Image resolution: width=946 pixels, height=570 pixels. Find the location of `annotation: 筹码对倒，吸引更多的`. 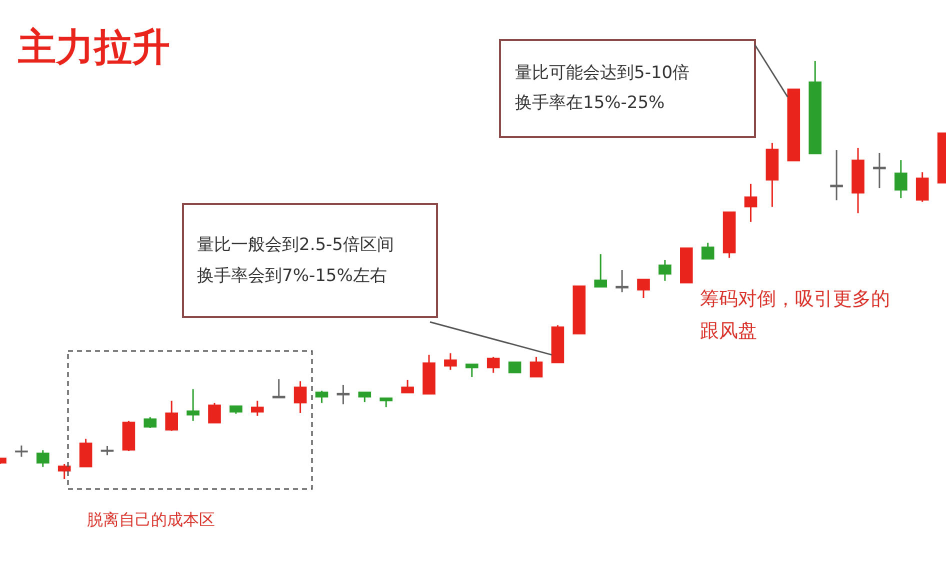

annotation: 筹码对倒，吸引更多的 is located at coordinates (795, 299).